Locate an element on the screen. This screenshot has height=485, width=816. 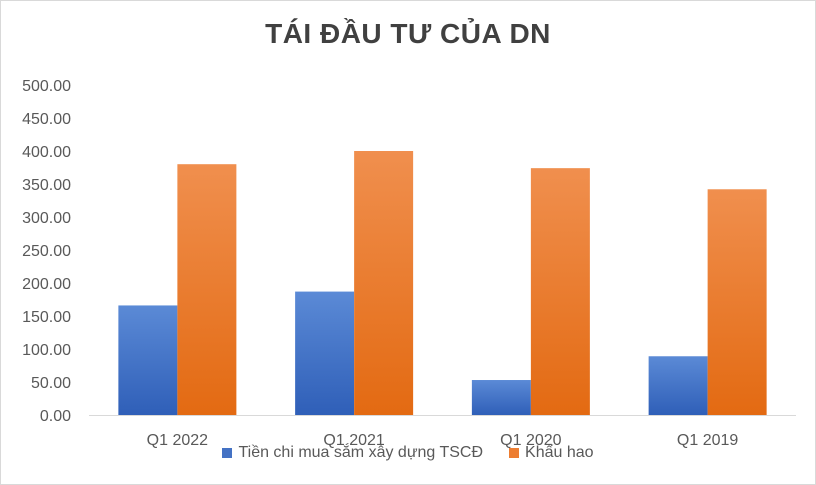
legend-item-series-2: Khấu hao is located at coordinates (551, 453).